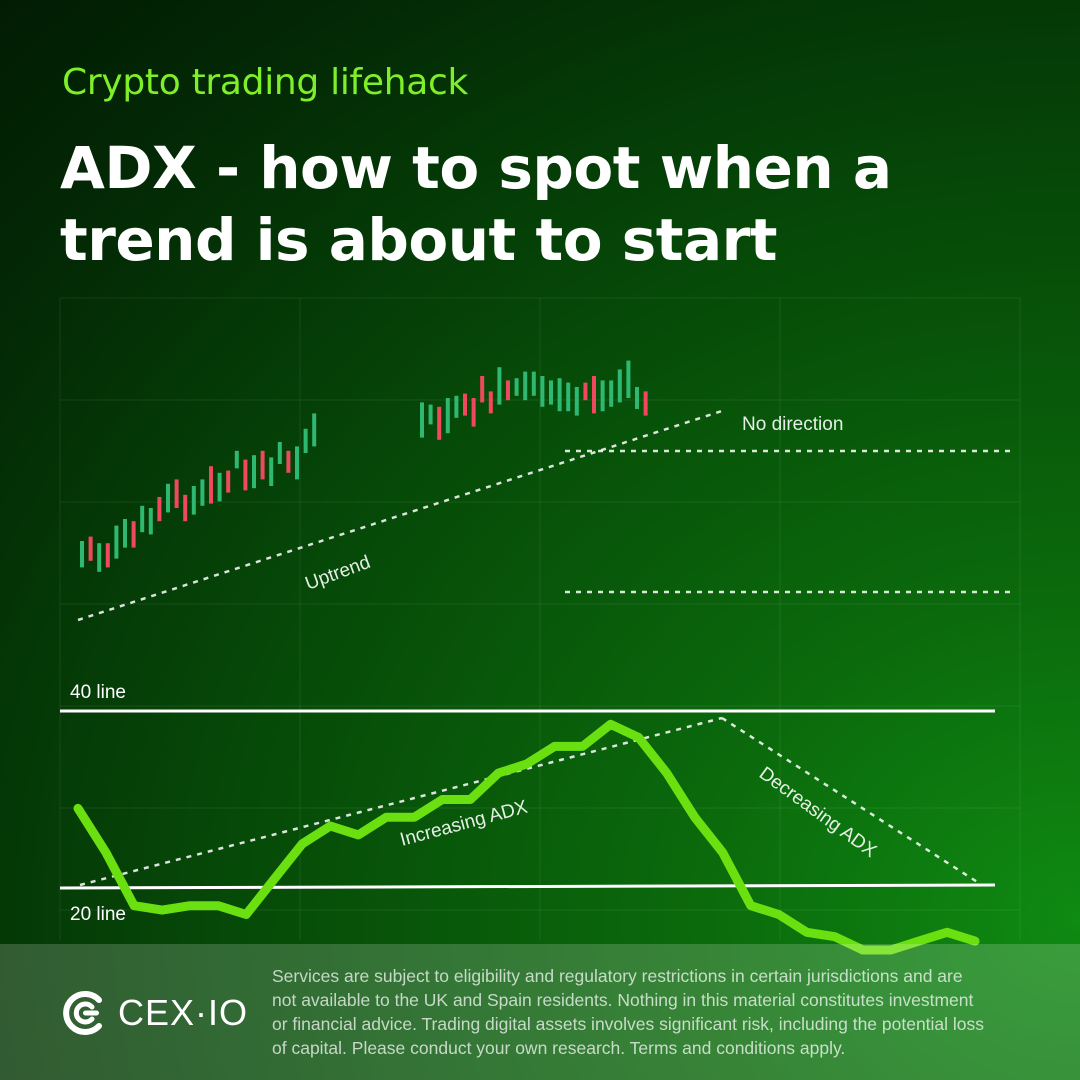  Describe the element at coordinates (364, 466) in the screenshot. I see `candles-group` at that location.